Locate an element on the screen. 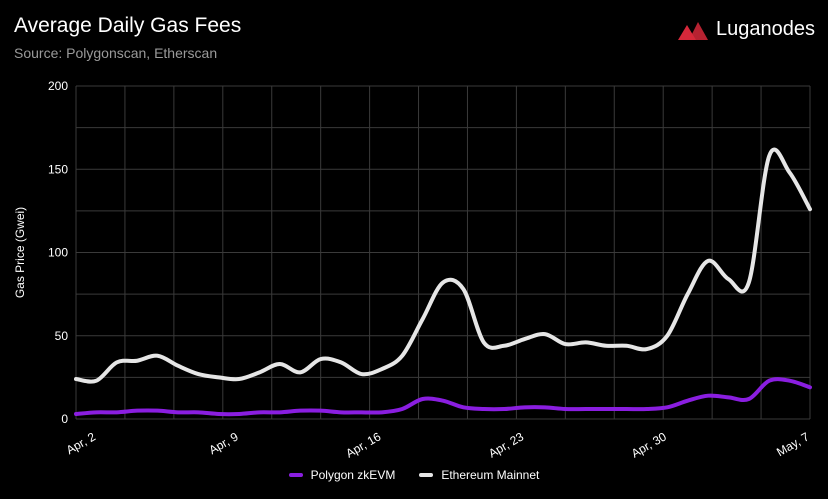  legend-item-ethereum: Ethereum Mainnet is located at coordinates (479, 475).